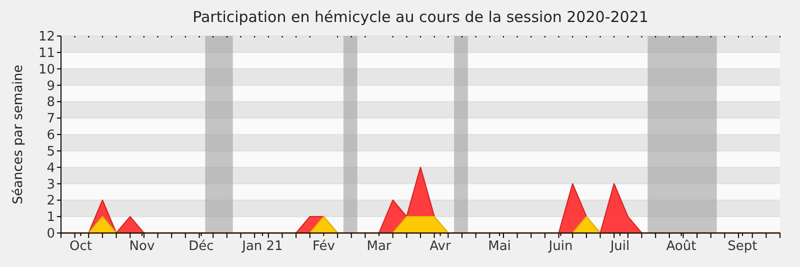 This screenshot has height=267, width=800. Describe the element at coordinates (499, 246) in the screenshot. I see `x-tick-label: Mai` at that location.